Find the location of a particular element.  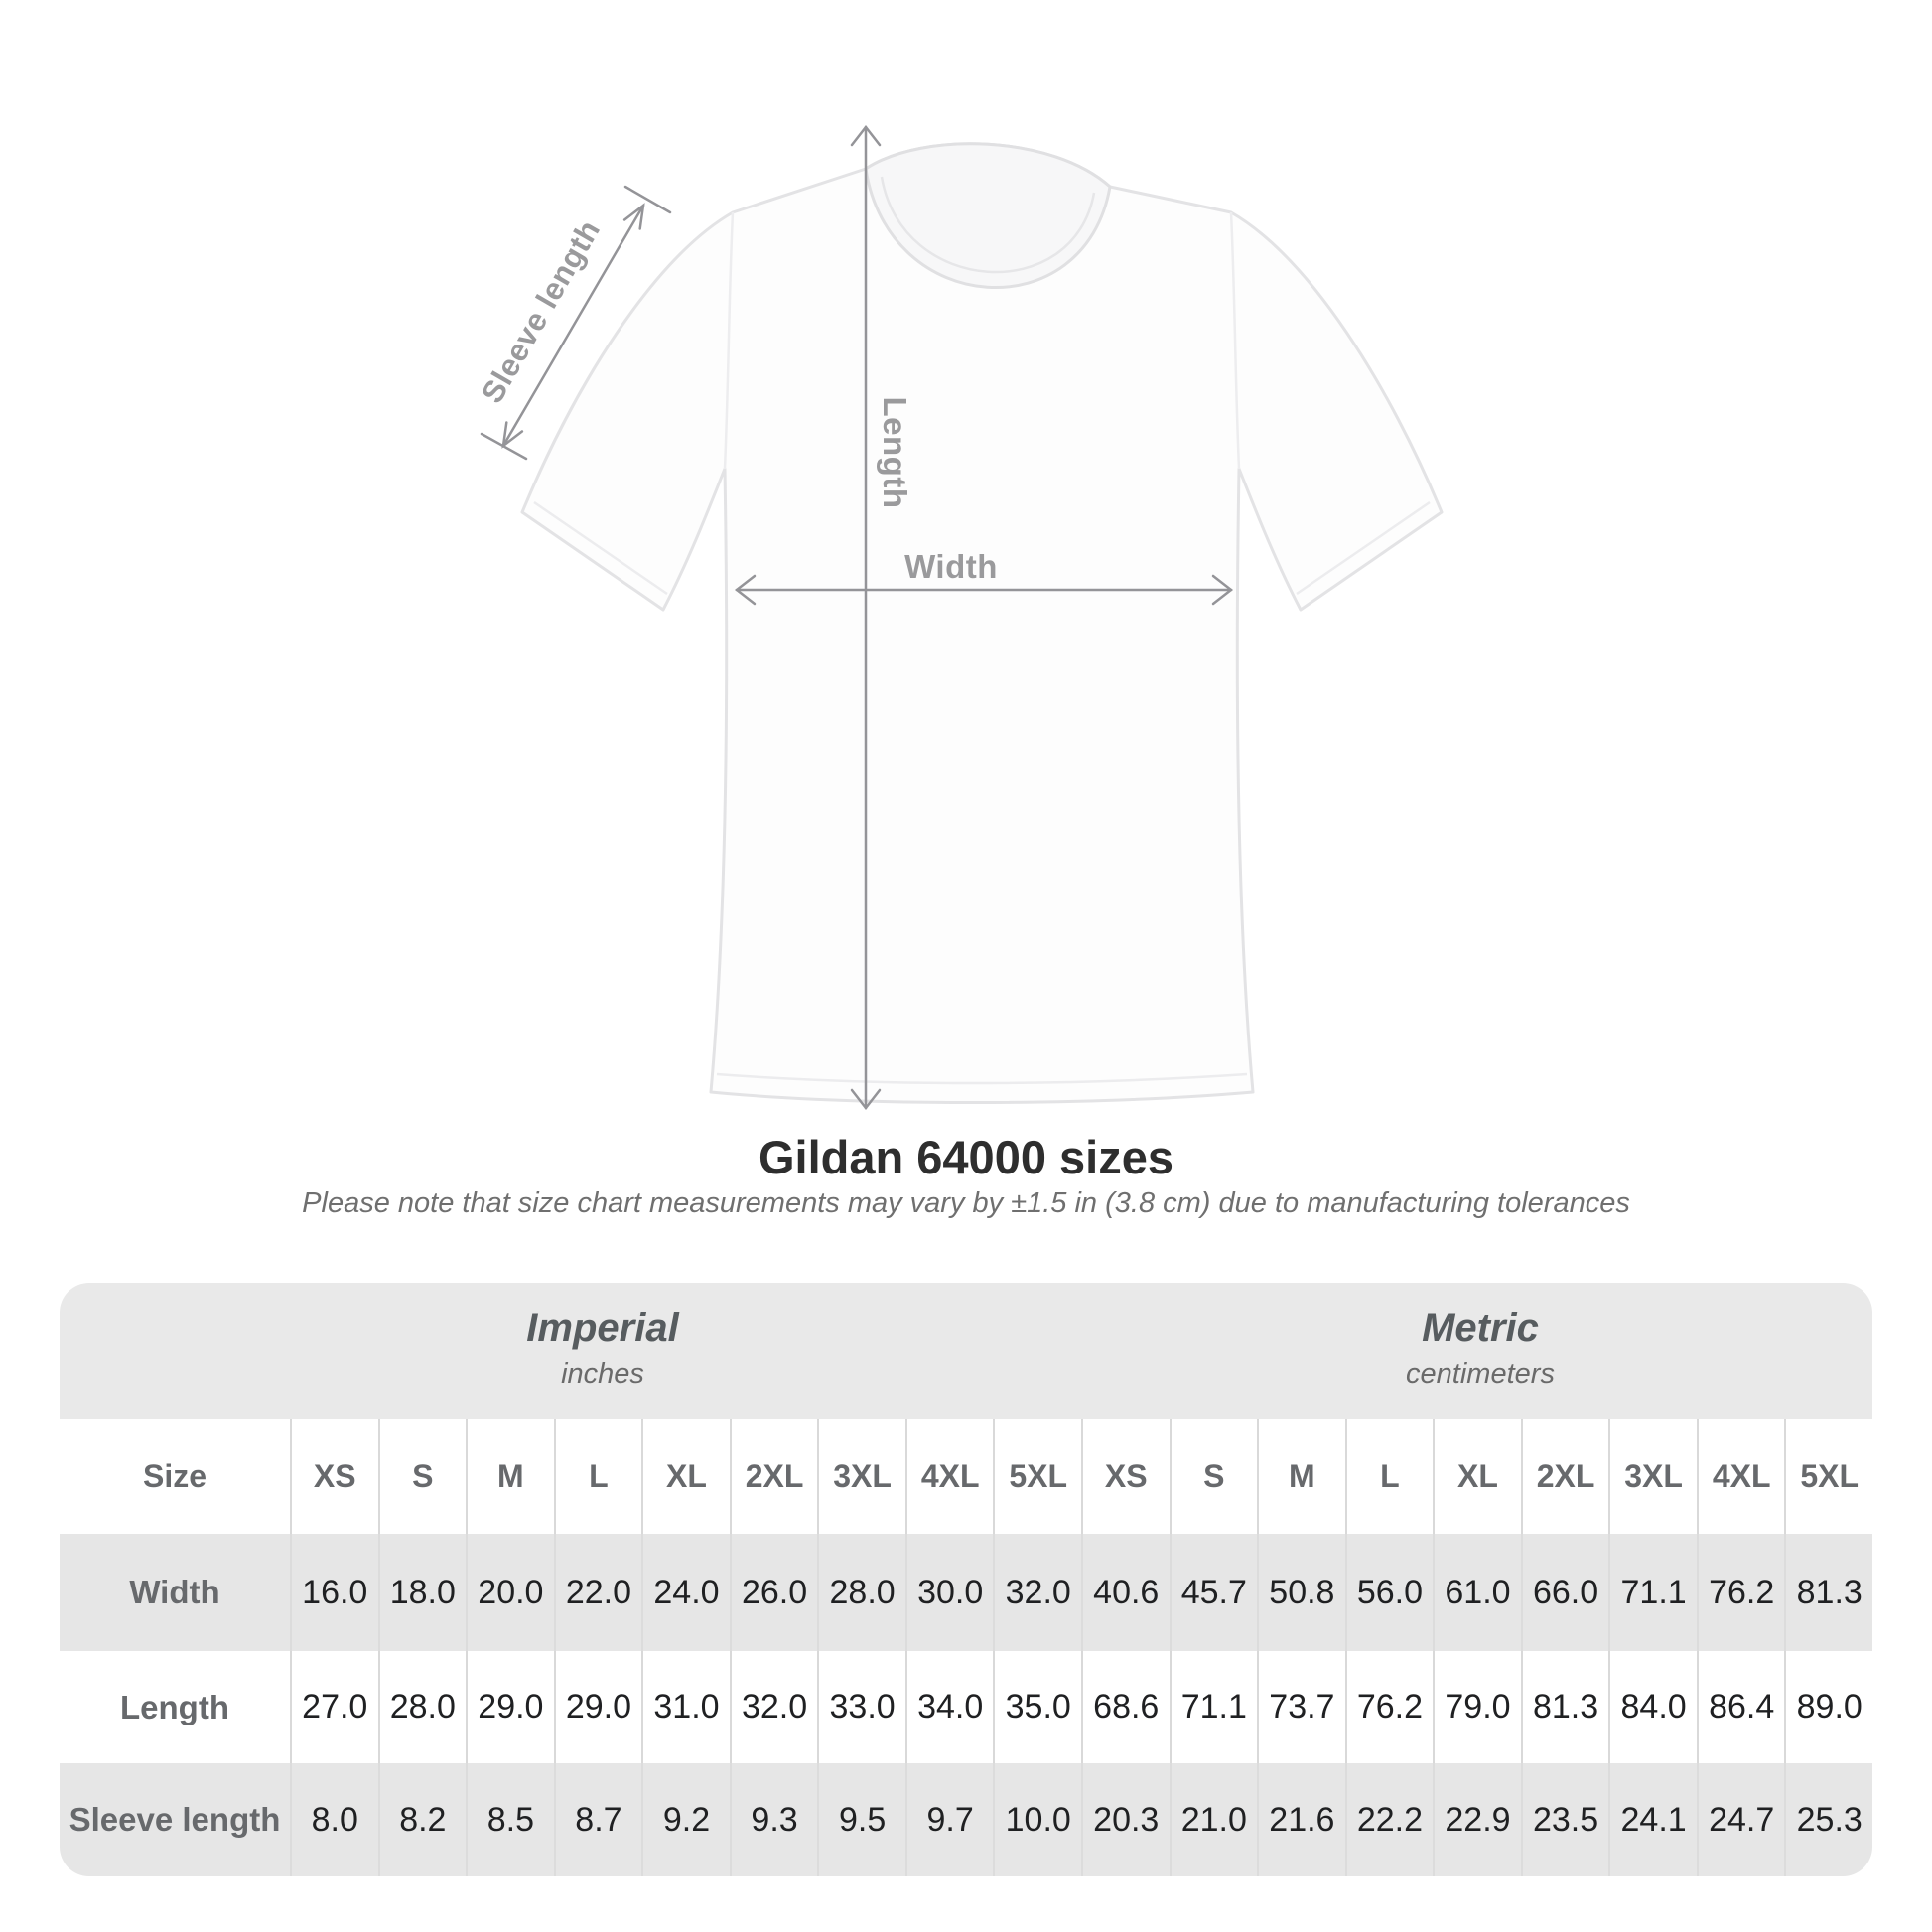

measurement-cell-imperial: 34.0 is located at coordinates (949, 1707).